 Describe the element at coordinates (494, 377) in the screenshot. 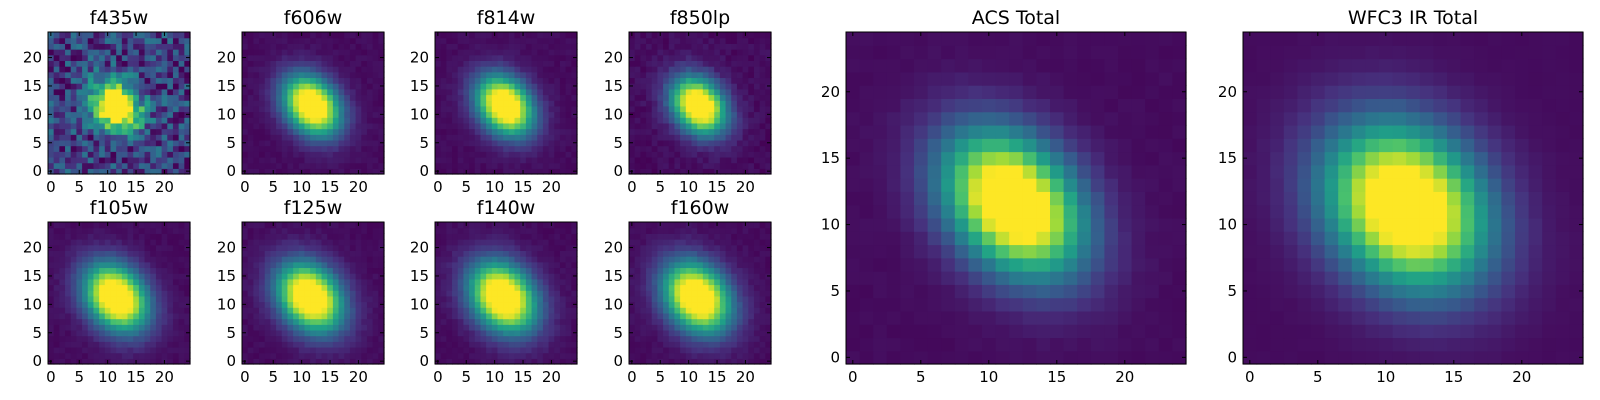

I see `x-tick-label: 10` at that location.